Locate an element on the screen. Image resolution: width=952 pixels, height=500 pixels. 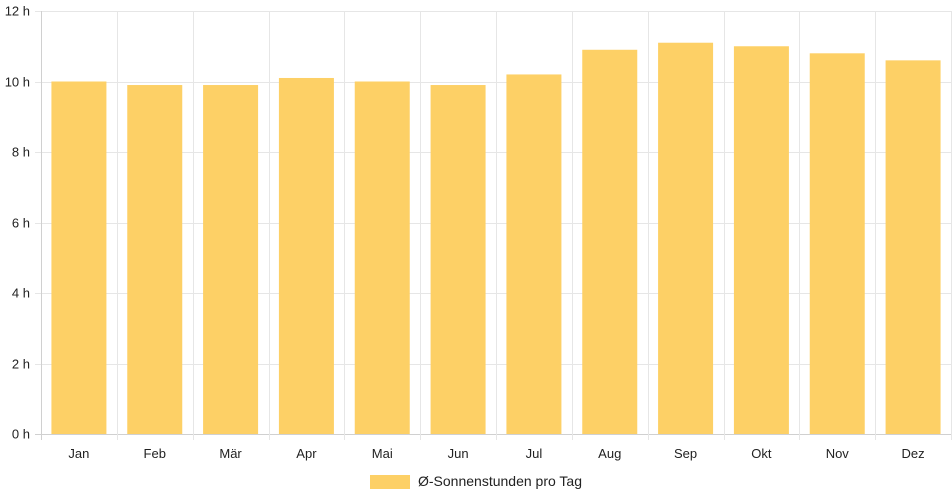
bar-sep is located at coordinates (686, 238).